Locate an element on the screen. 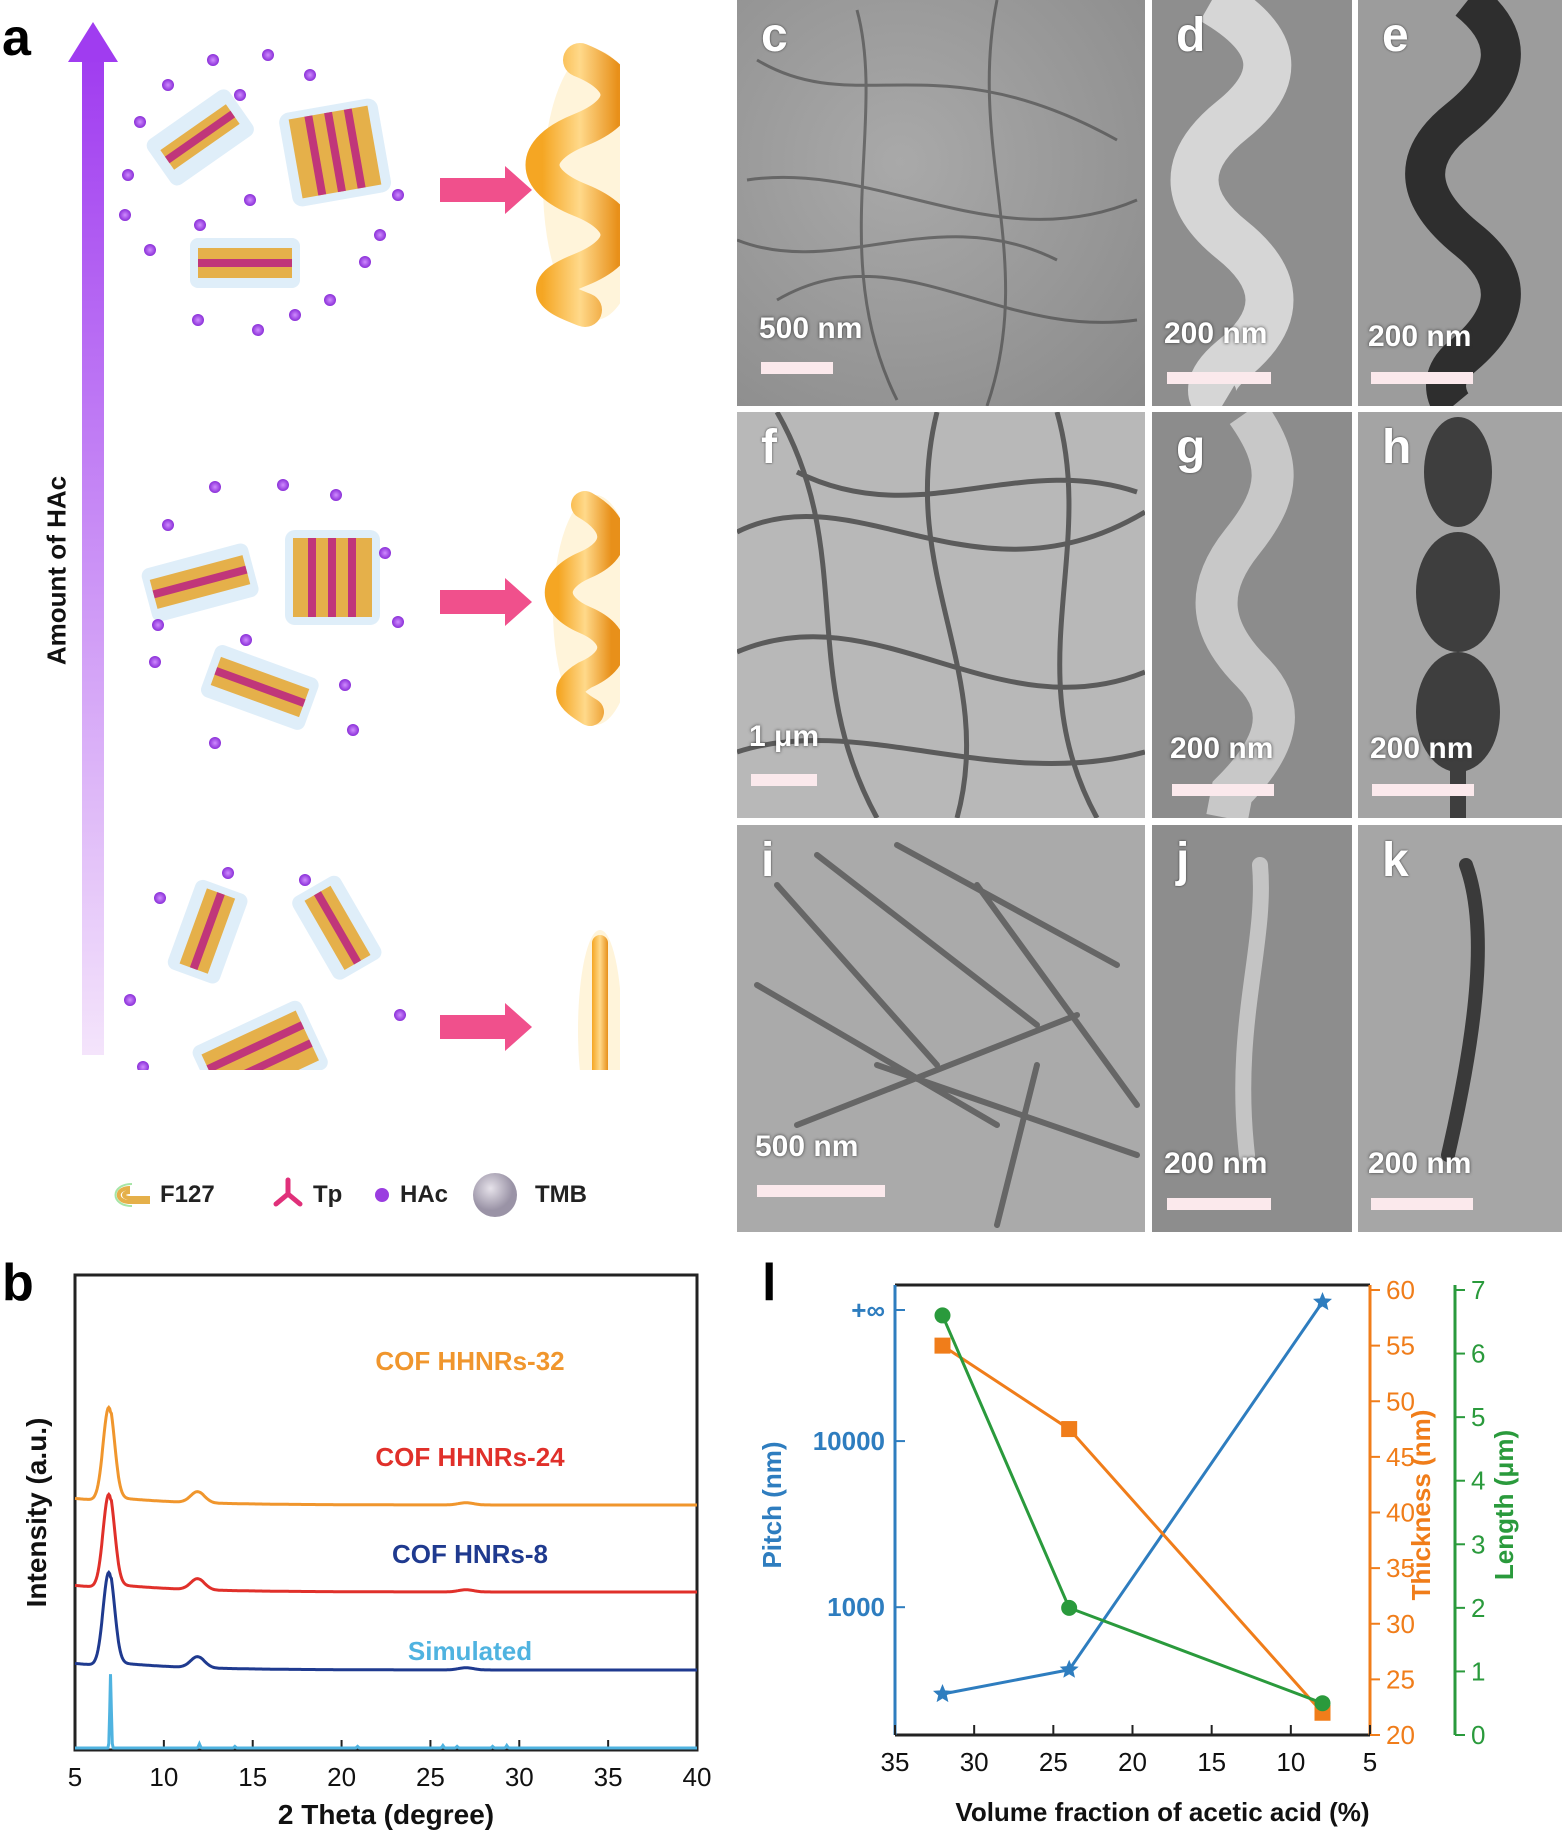 The width and height of the screenshot is (1562, 1833). micrograph-f-scale-label: 1 μm is located at coordinates (784, 736).